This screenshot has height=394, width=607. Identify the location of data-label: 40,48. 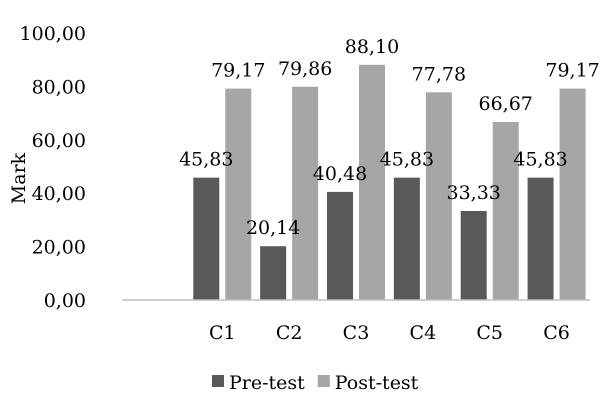
(340, 174).